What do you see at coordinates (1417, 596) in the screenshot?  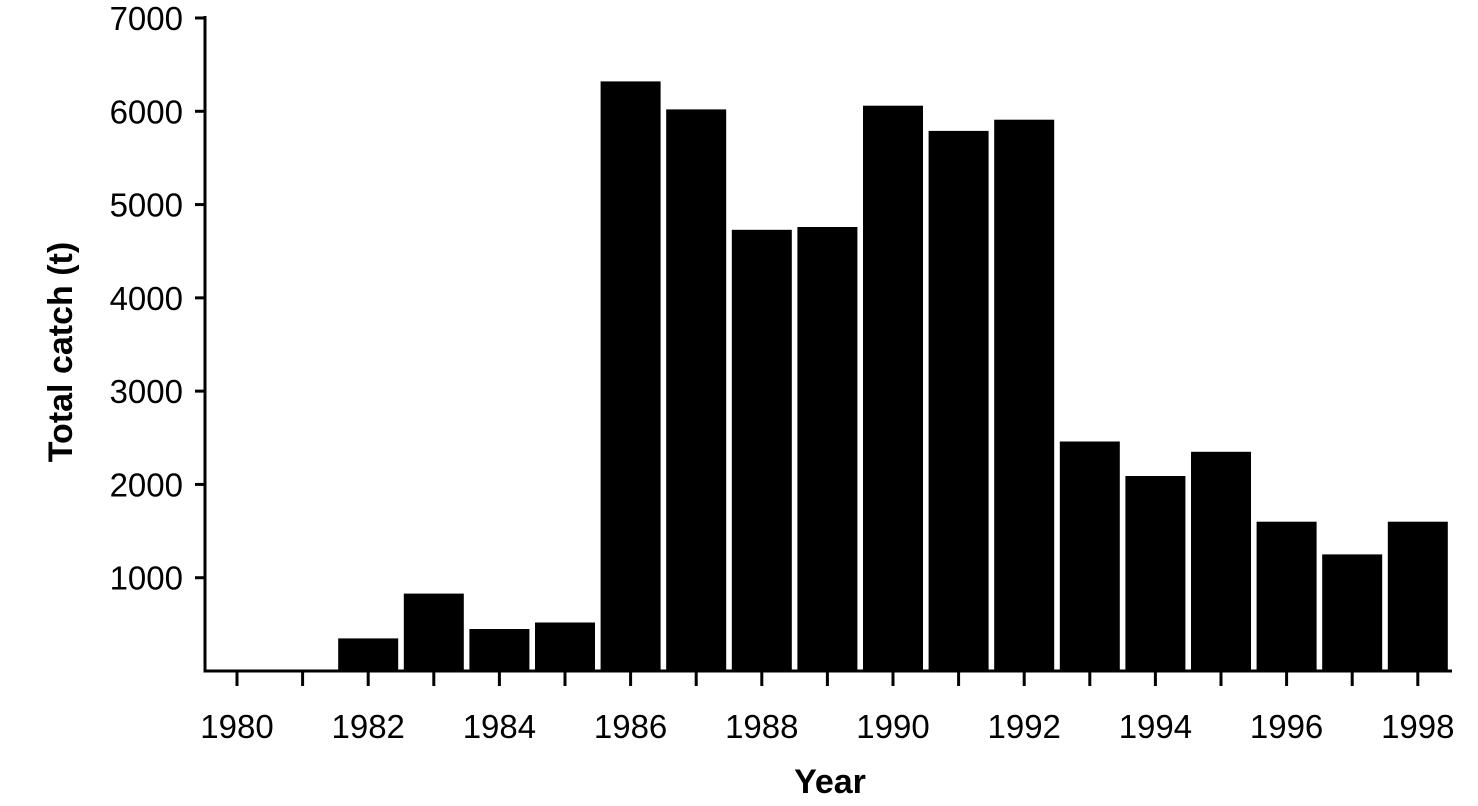 I see `bar-1998` at bounding box center [1417, 596].